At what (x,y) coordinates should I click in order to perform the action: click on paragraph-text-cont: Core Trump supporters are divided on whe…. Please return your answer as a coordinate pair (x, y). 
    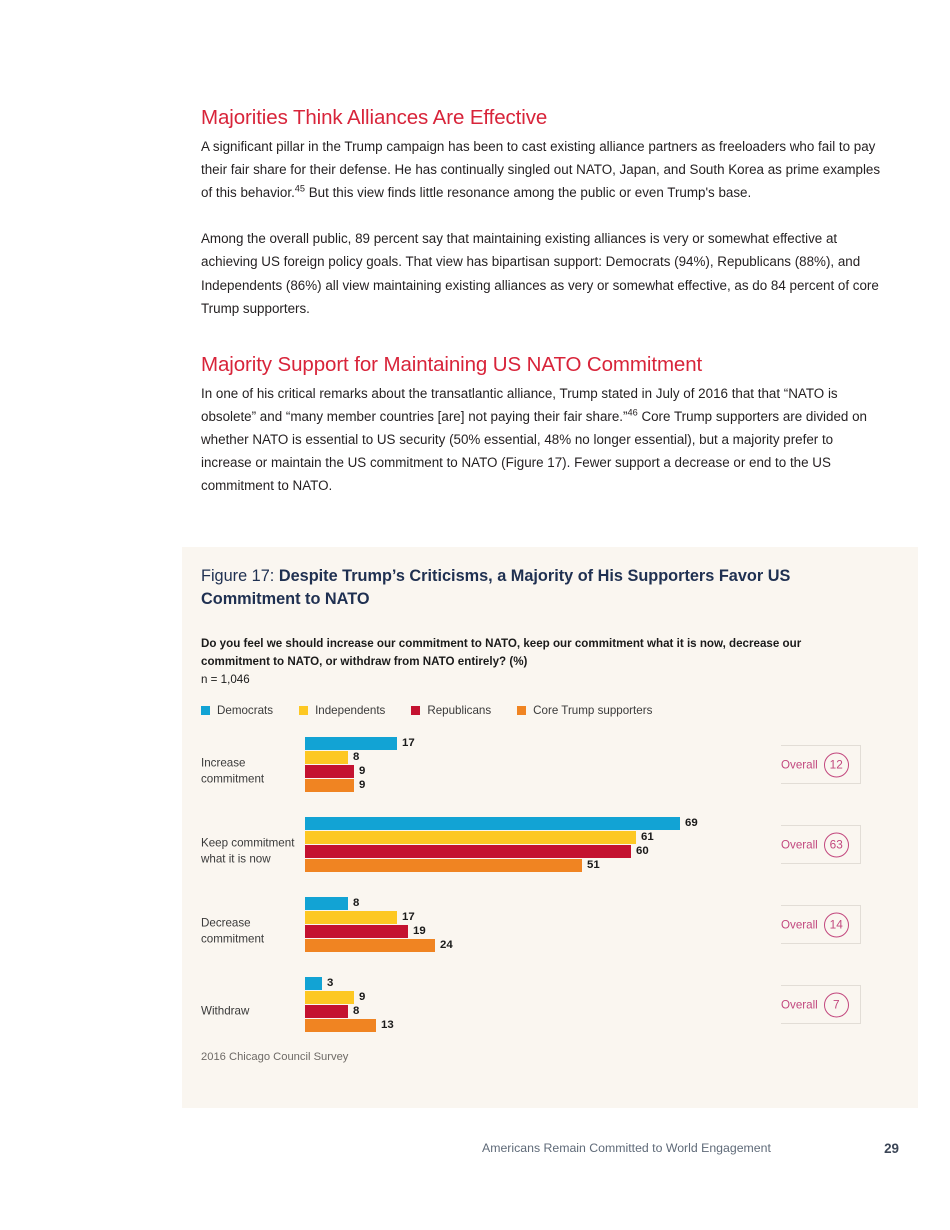
    Looking at the image, I should click on (534, 451).